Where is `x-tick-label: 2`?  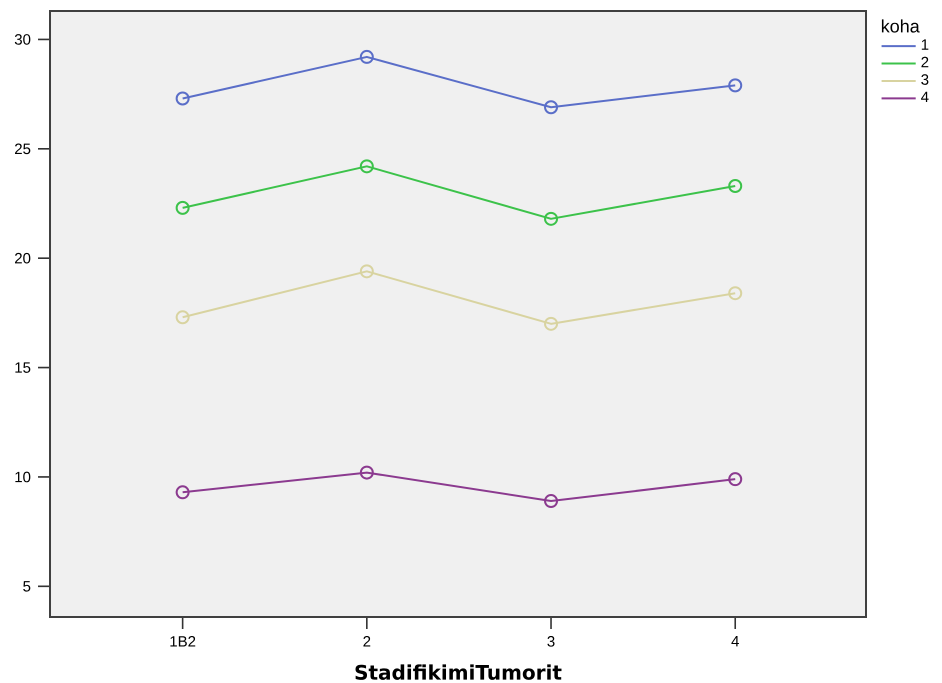
x-tick-label: 2 is located at coordinates (366, 641).